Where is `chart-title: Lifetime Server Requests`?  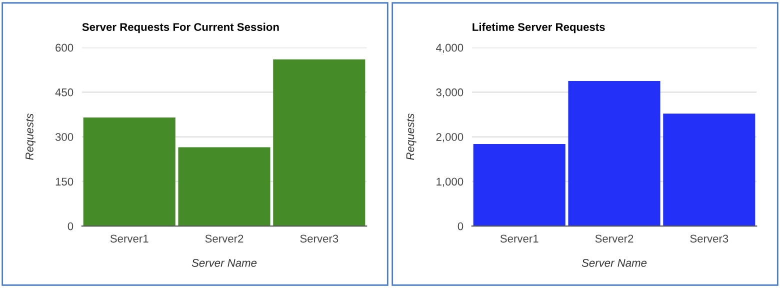
chart-title: Lifetime Server Requests is located at coordinates (538, 28).